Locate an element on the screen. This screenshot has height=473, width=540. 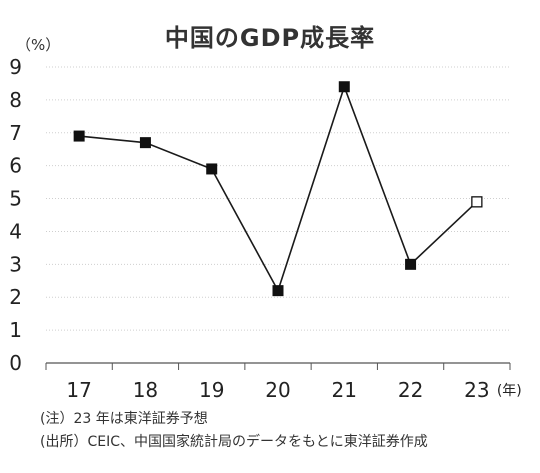
x-tick-label: 20 is located at coordinates (277, 390).